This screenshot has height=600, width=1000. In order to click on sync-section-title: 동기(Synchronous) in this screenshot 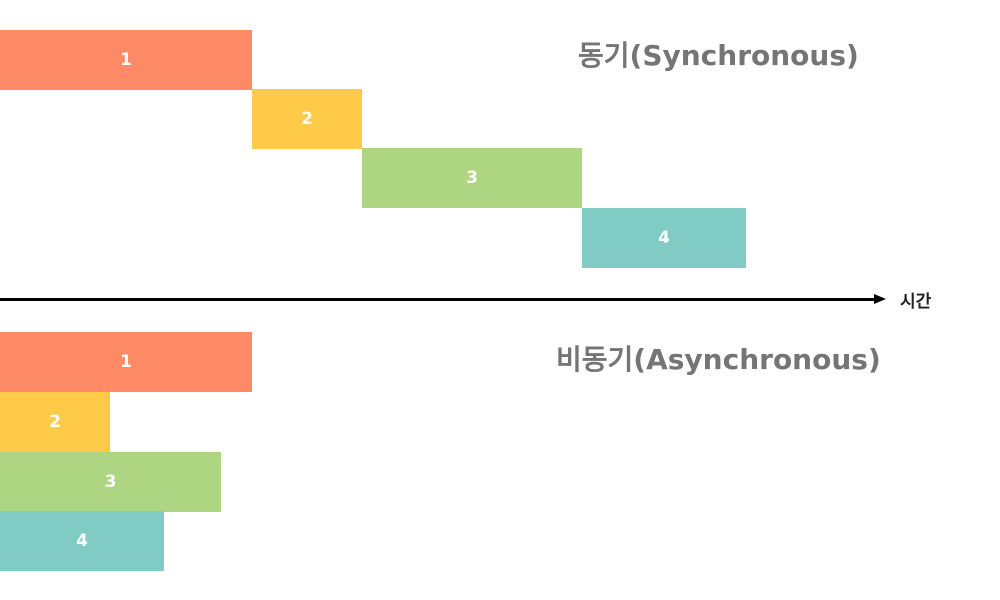, I will do `click(718, 54)`.